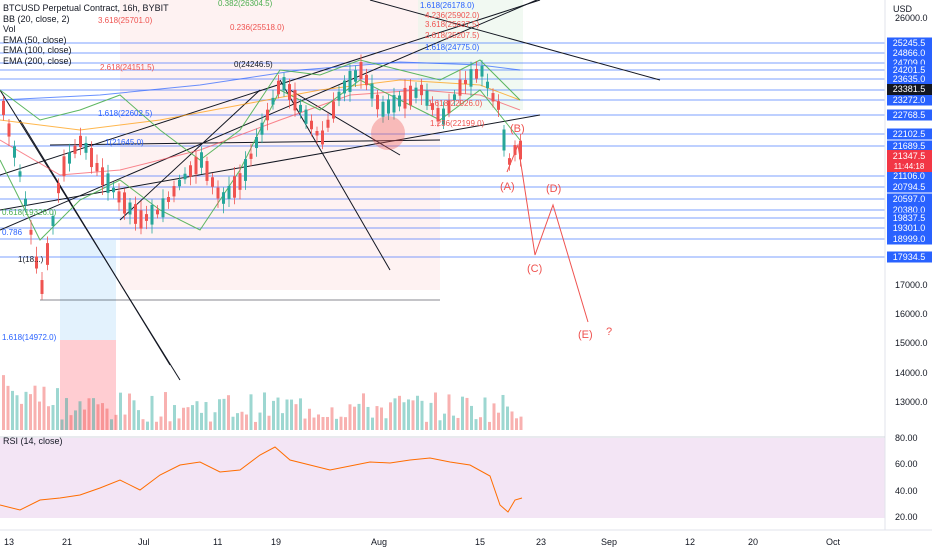  I want to click on highlight-circle, so click(388, 133).